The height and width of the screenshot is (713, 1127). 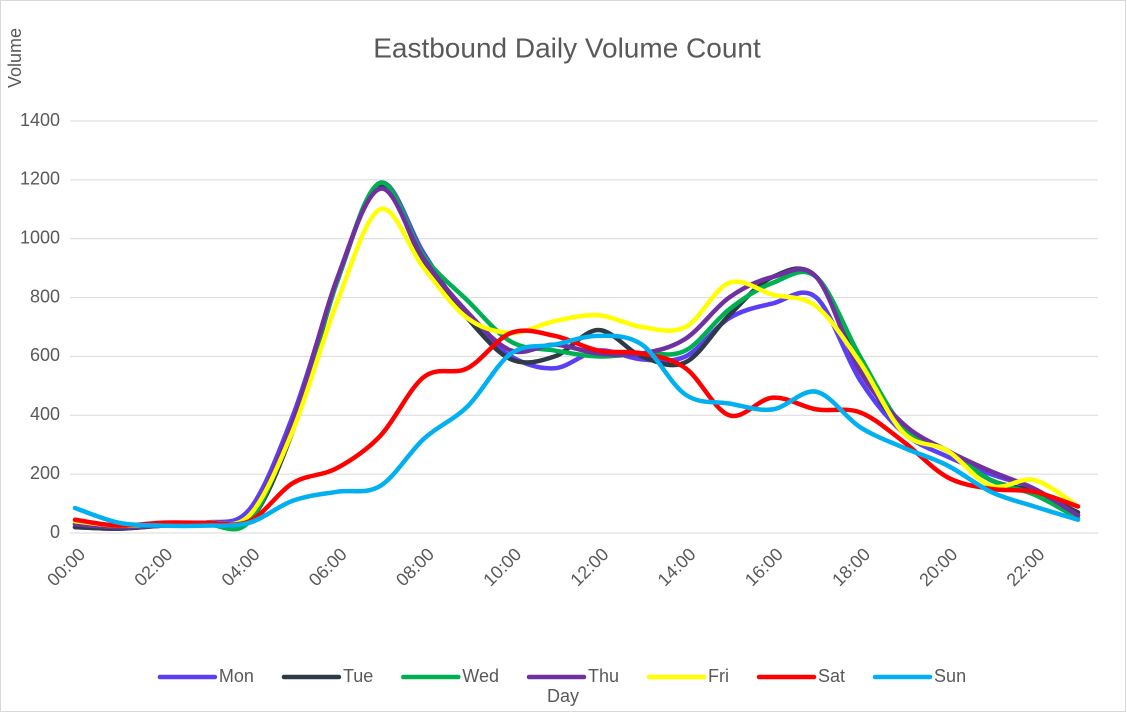 What do you see at coordinates (40, 237) in the screenshot?
I see `y-tick-label: 1000` at bounding box center [40, 237].